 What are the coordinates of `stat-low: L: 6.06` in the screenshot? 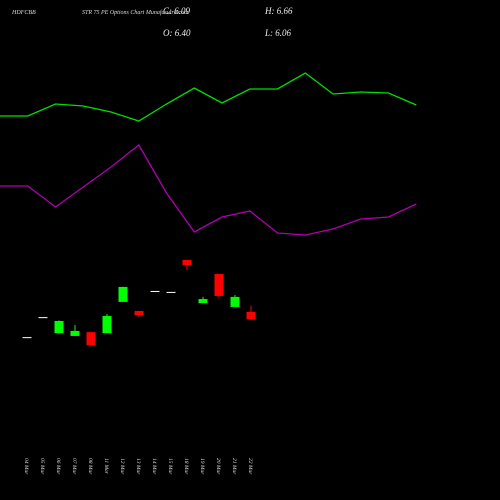 It's located at (278, 33).